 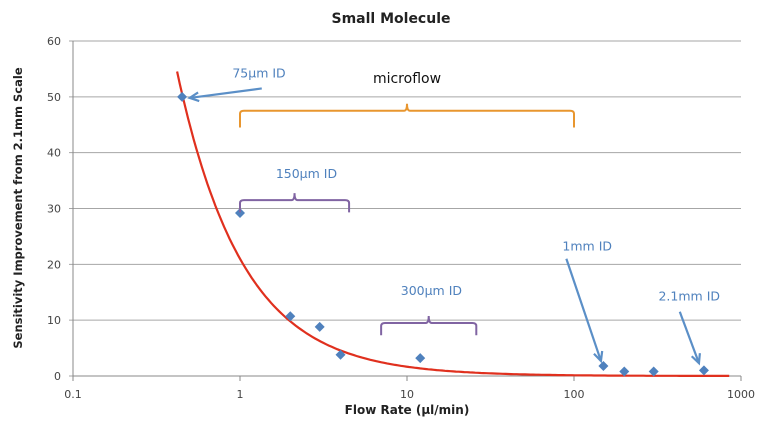 What do you see at coordinates (587, 245) in the screenshot?
I see `annotation-label: 1mm ID` at bounding box center [587, 245].